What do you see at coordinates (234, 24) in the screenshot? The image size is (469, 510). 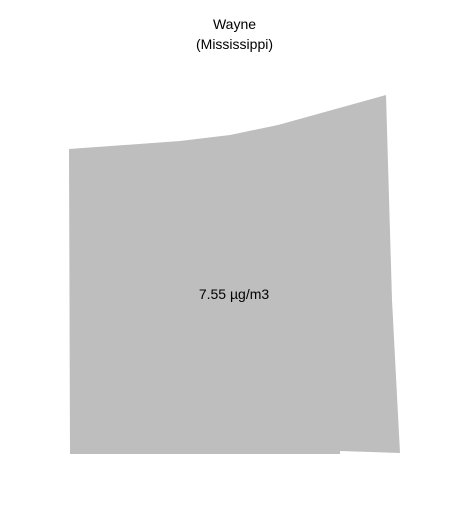 I see `county-name: Wayne` at bounding box center [234, 24].